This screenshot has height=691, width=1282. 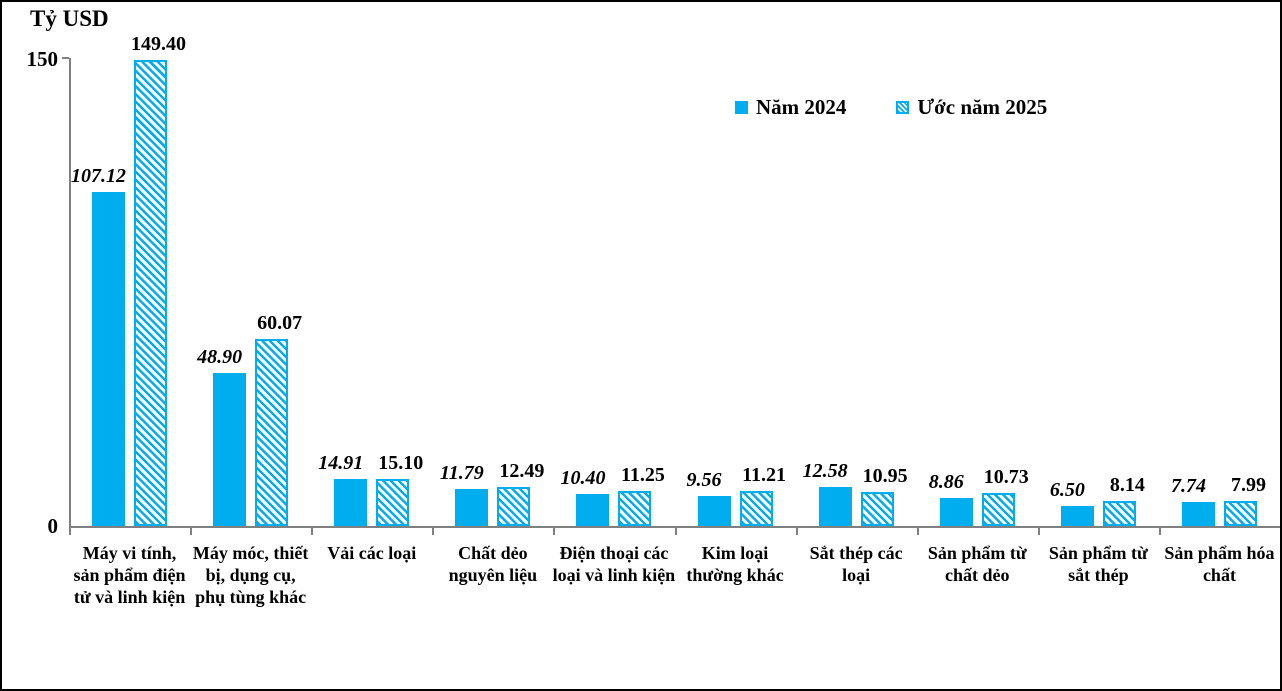 I want to click on value-label-2024: 10.40, so click(x=583, y=477).